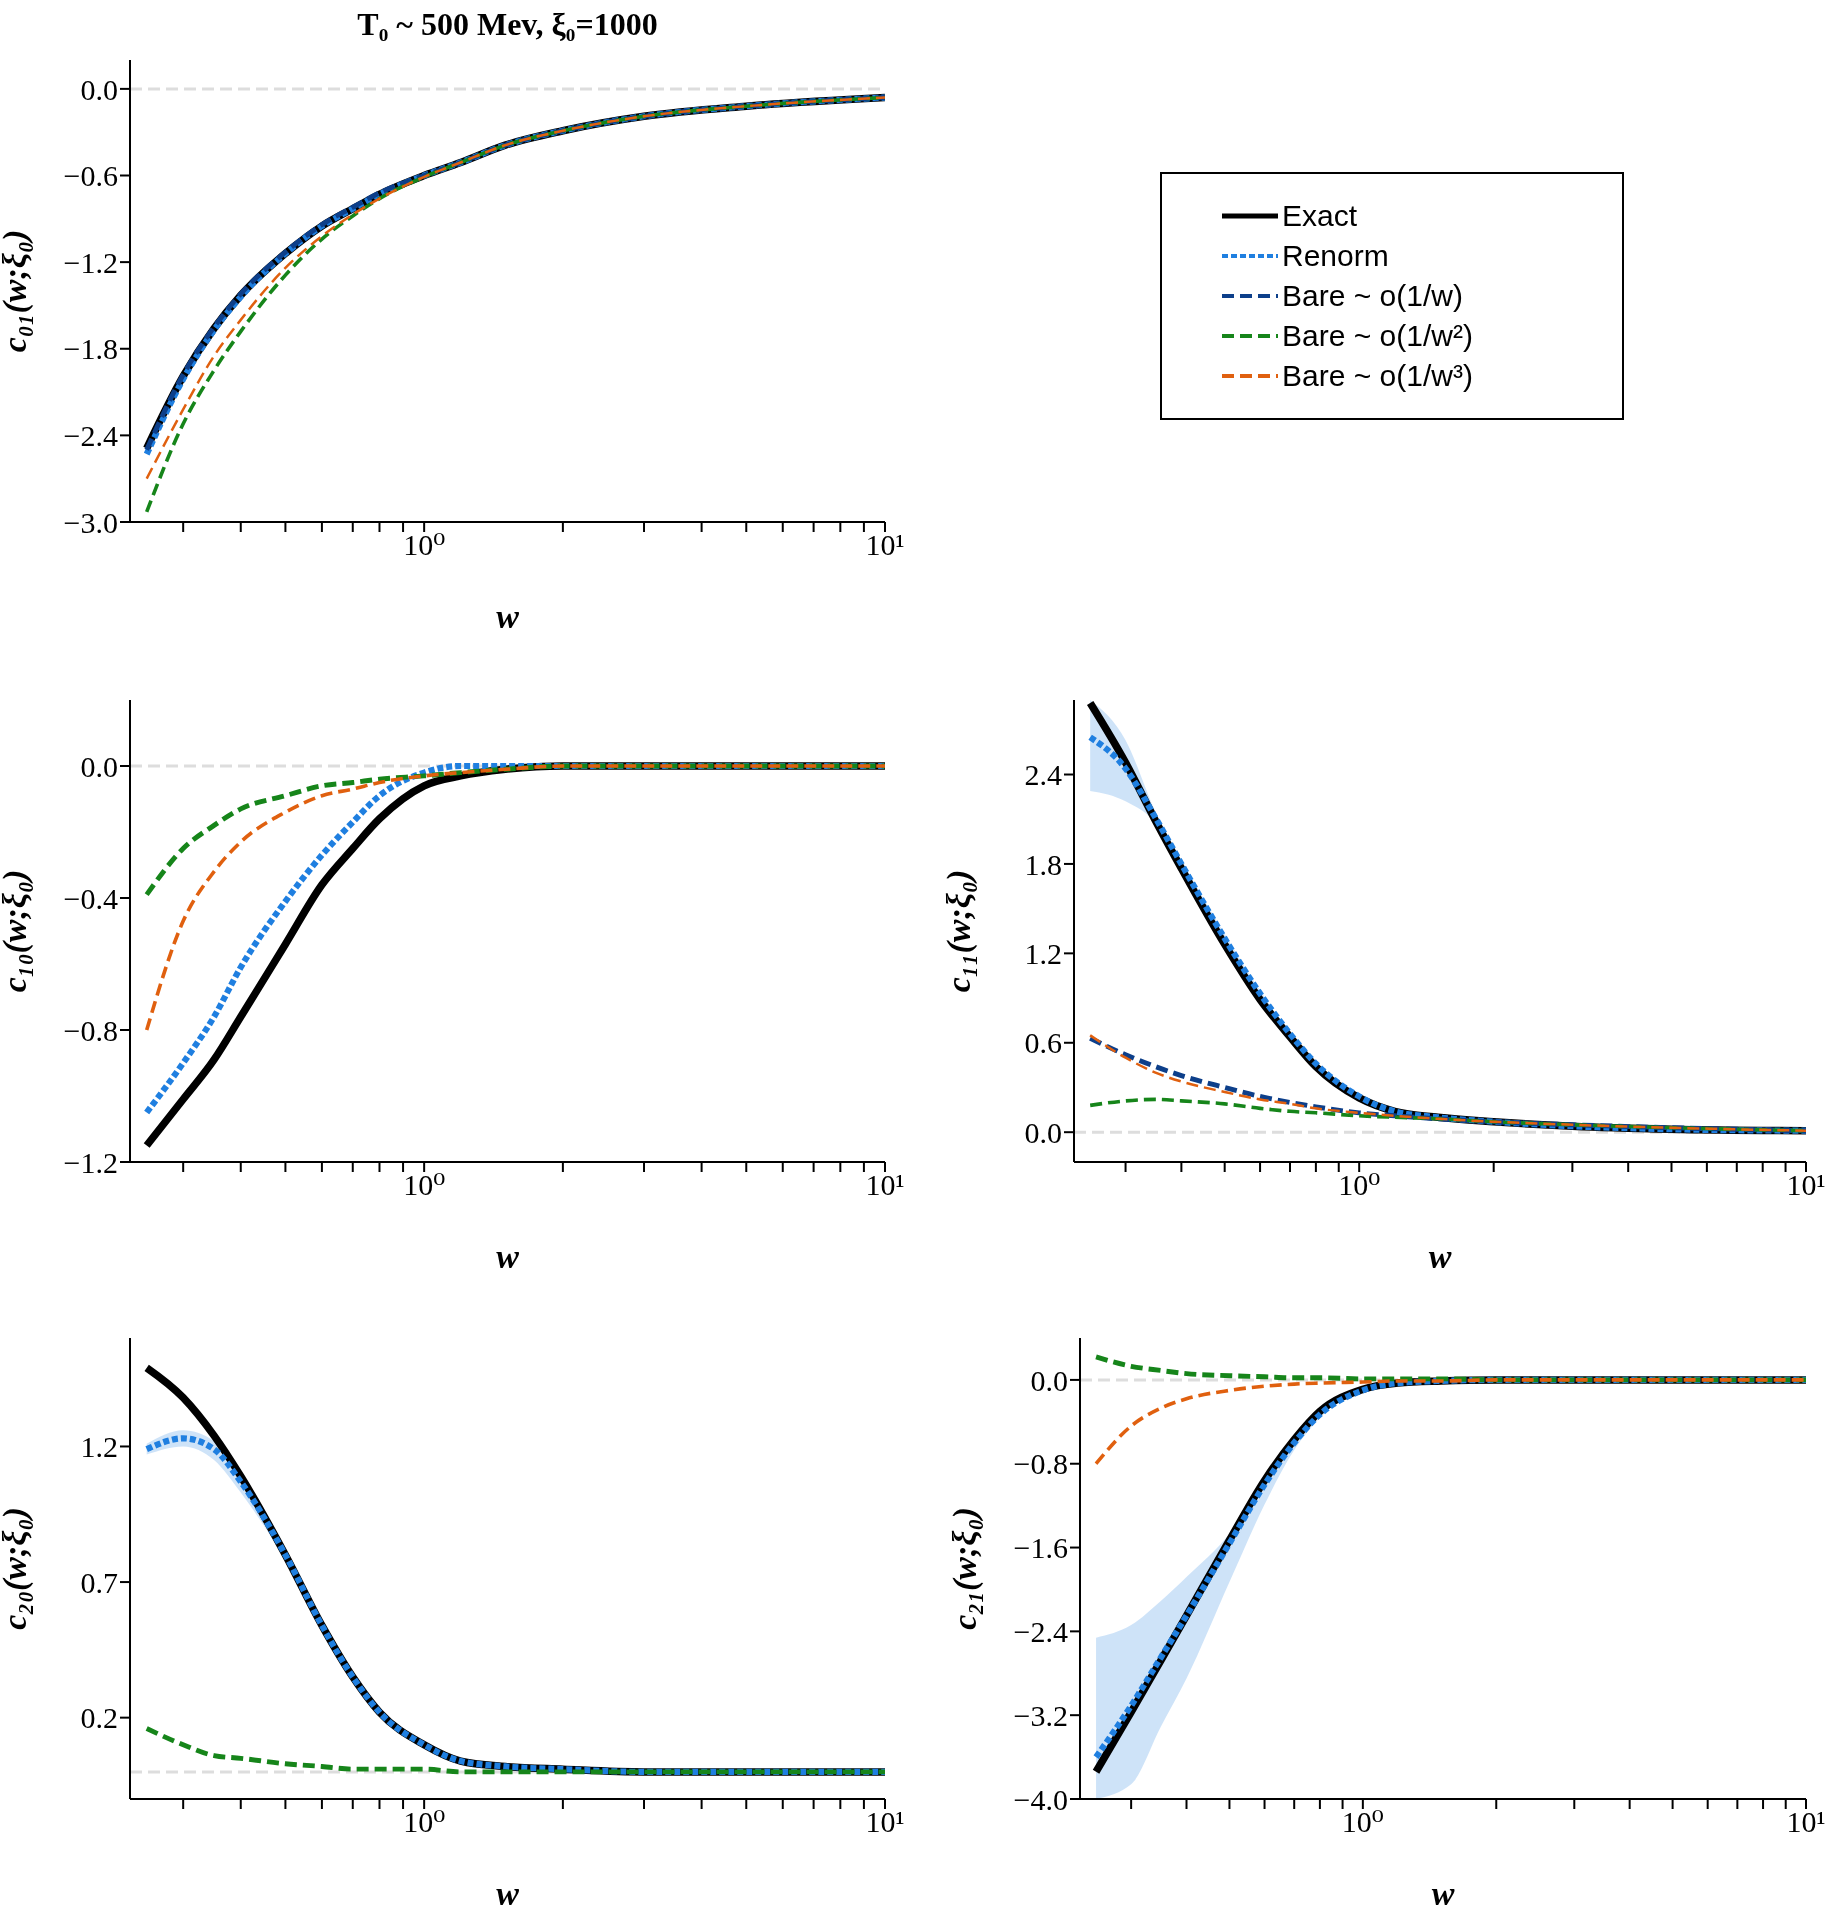 The width and height of the screenshot is (1844, 1917). Describe the element at coordinates (1040, 1715) in the screenshot. I see `y-tick-label: −3.2` at that location.